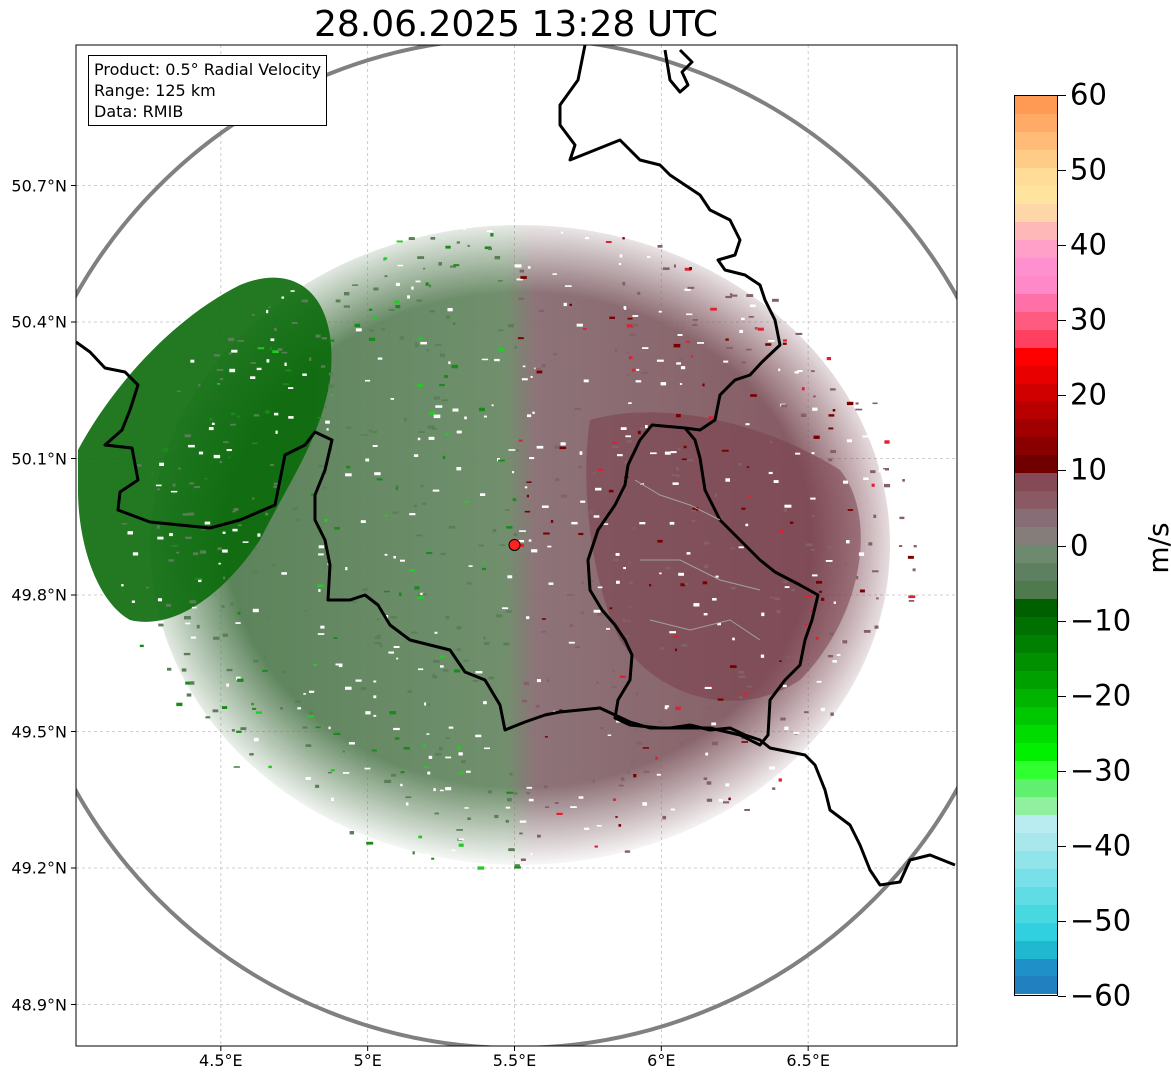 The width and height of the screenshot is (1171, 1081). What do you see at coordinates (39, 731) in the screenshot?
I see `lat-tick-label: 49.5°N` at bounding box center [39, 731].